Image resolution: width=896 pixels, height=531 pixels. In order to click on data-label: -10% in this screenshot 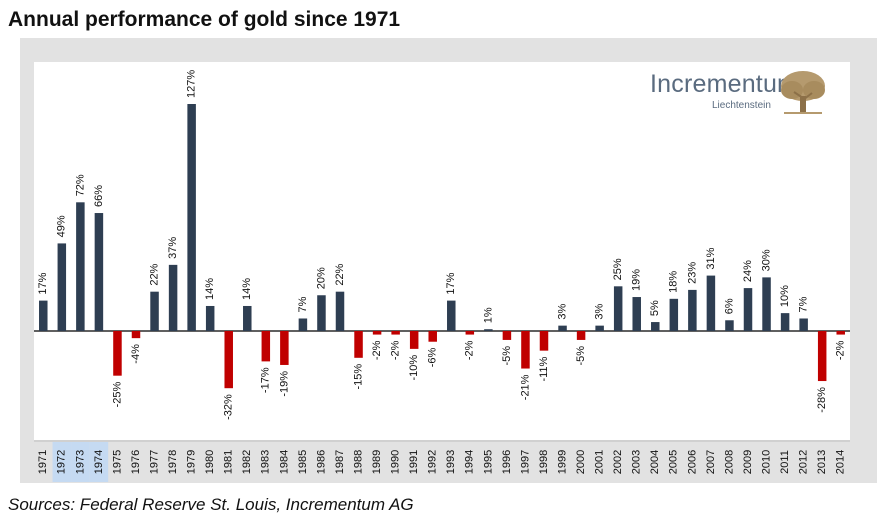, I will do `click(414, 368)`.